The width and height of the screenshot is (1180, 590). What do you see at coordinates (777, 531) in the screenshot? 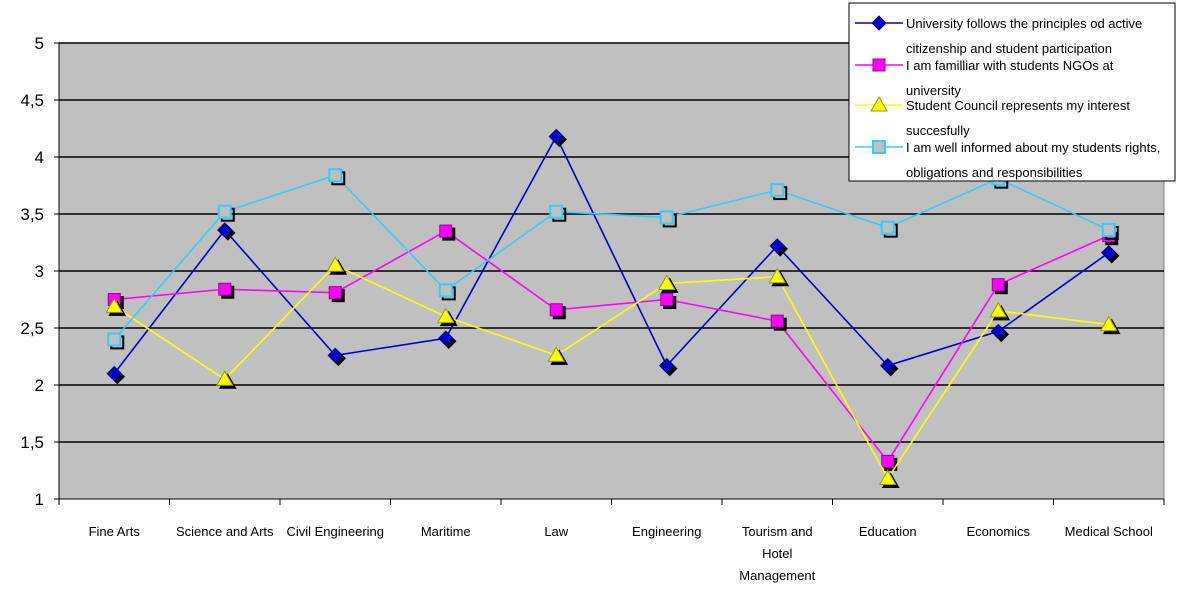
I see `x-tick-label: Tourism and` at bounding box center [777, 531].